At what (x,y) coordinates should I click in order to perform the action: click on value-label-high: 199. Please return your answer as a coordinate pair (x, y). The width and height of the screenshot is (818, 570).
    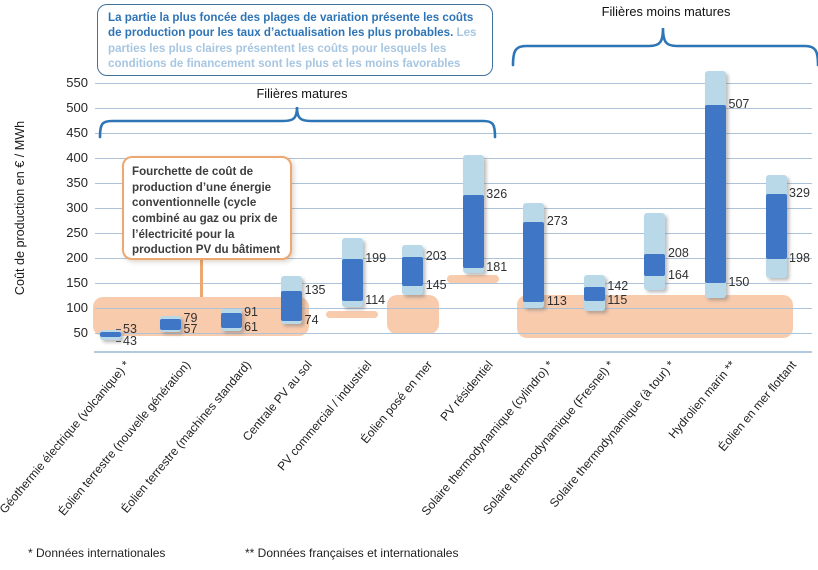
    Looking at the image, I should click on (376, 257).